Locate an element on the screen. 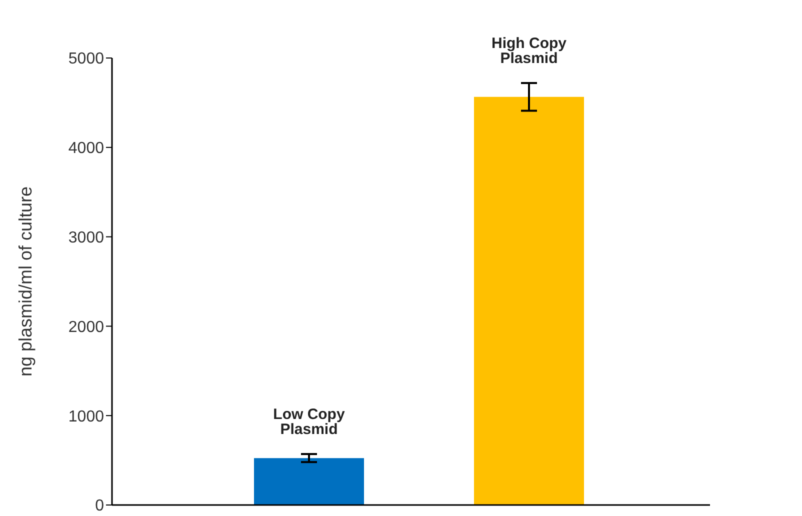 Image resolution: width=802 pixels, height=516 pixels. y-tick-label: 2000 is located at coordinates (86, 327).